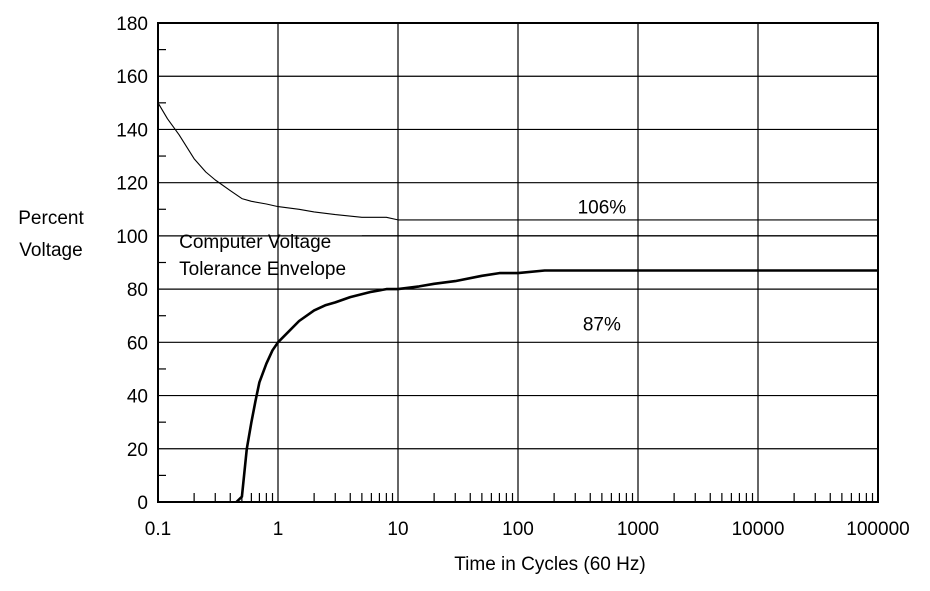 The width and height of the screenshot is (930, 591). I want to click on annotation-lower: 87%, so click(602, 325).